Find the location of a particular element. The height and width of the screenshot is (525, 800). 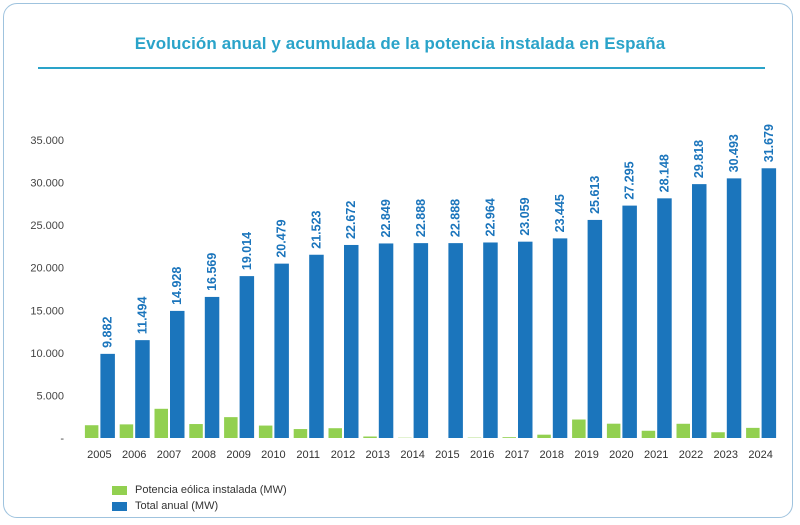

y-tick-label: 35.000 is located at coordinates (47, 141).